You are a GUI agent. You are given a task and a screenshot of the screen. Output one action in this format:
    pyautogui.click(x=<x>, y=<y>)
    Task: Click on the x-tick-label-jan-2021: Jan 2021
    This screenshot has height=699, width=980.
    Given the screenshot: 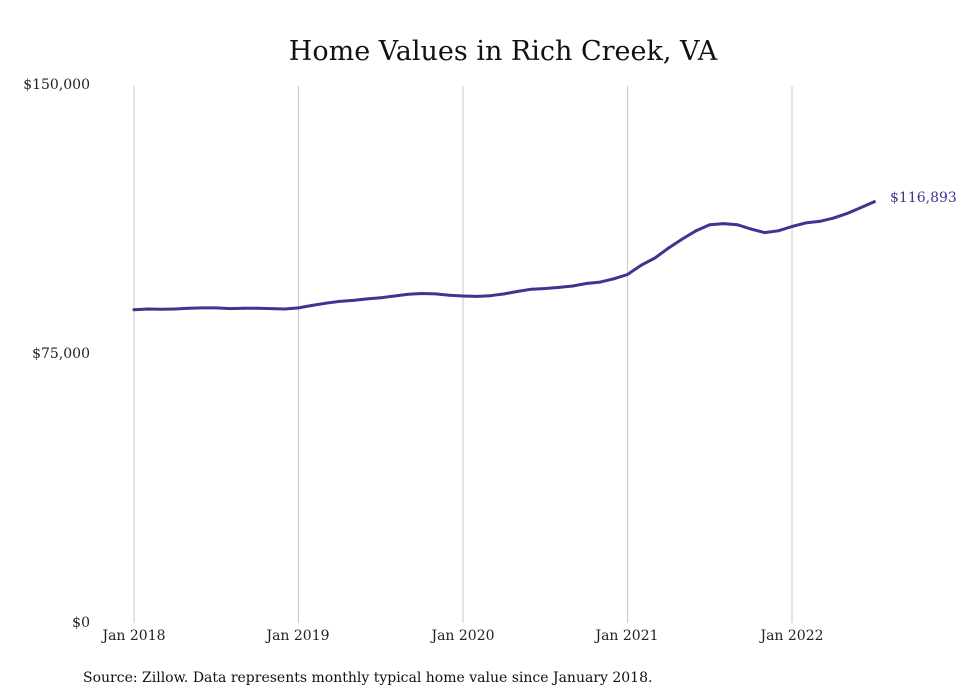 What is the action you would take?
    pyautogui.click(x=625, y=636)
    